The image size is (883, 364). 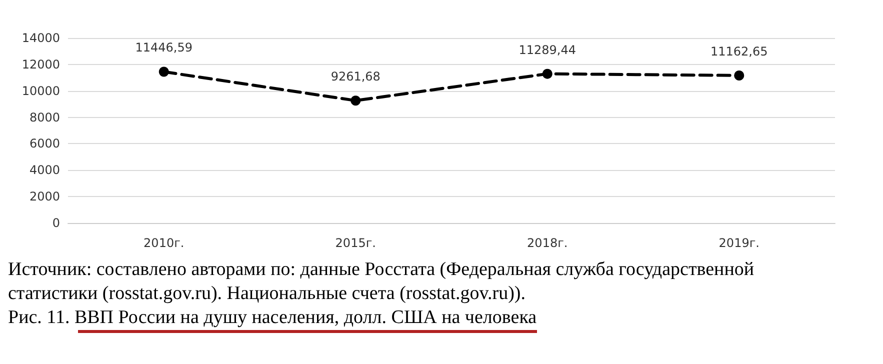 What do you see at coordinates (355, 77) in the screenshot?
I see `data-label: 9261,68` at bounding box center [355, 77].